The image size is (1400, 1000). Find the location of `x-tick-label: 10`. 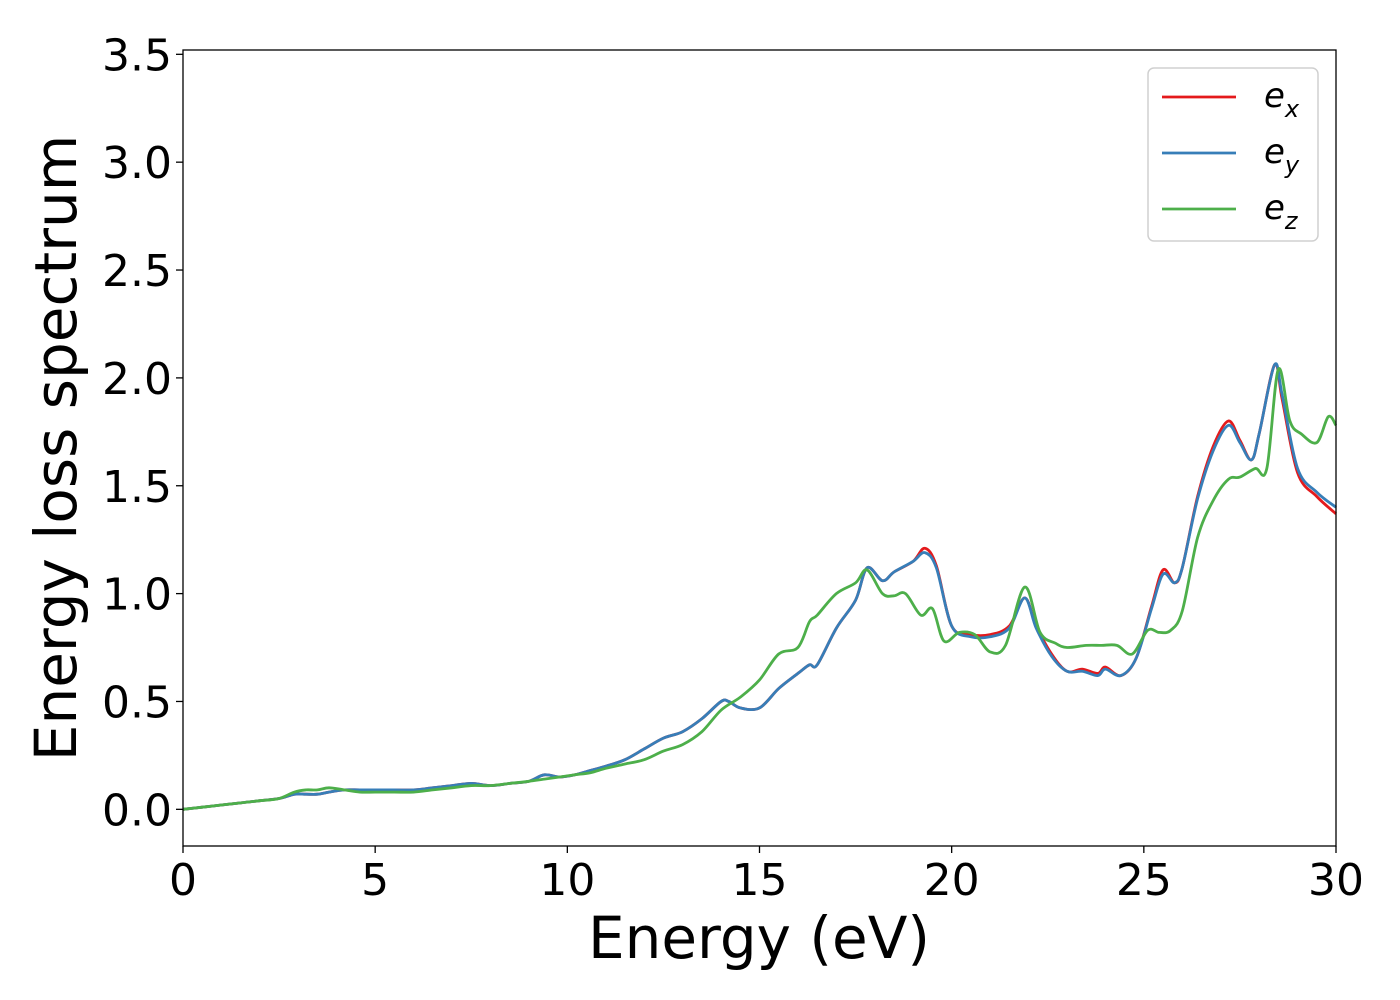

x-tick-label: 10 is located at coordinates (567, 880).